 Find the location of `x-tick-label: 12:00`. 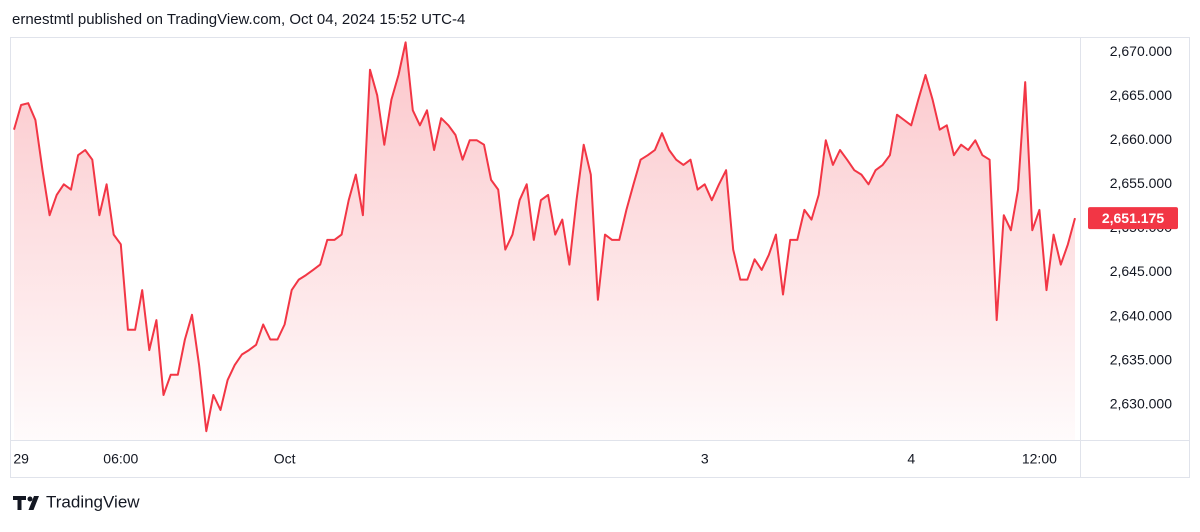

x-tick-label: 12:00 is located at coordinates (1039, 459).